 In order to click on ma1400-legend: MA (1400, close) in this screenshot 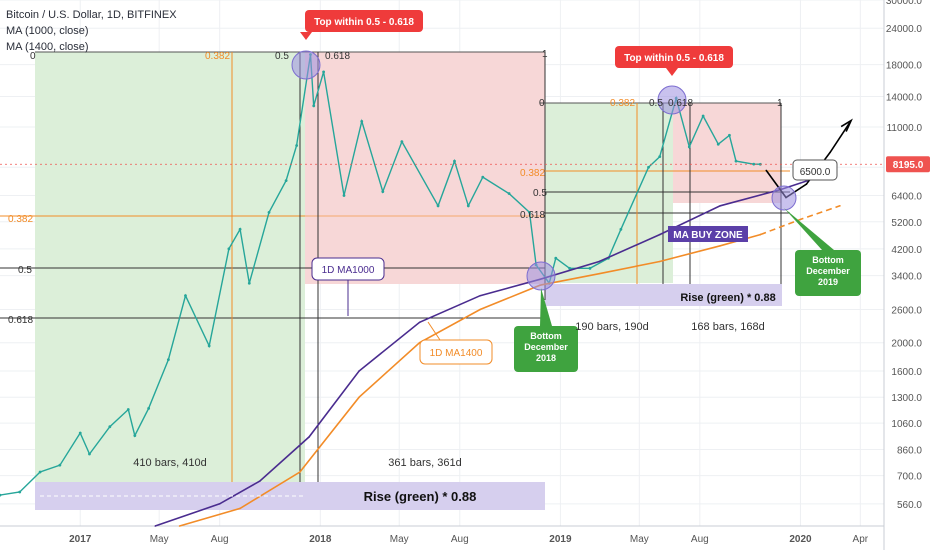, I will do `click(47, 47)`.